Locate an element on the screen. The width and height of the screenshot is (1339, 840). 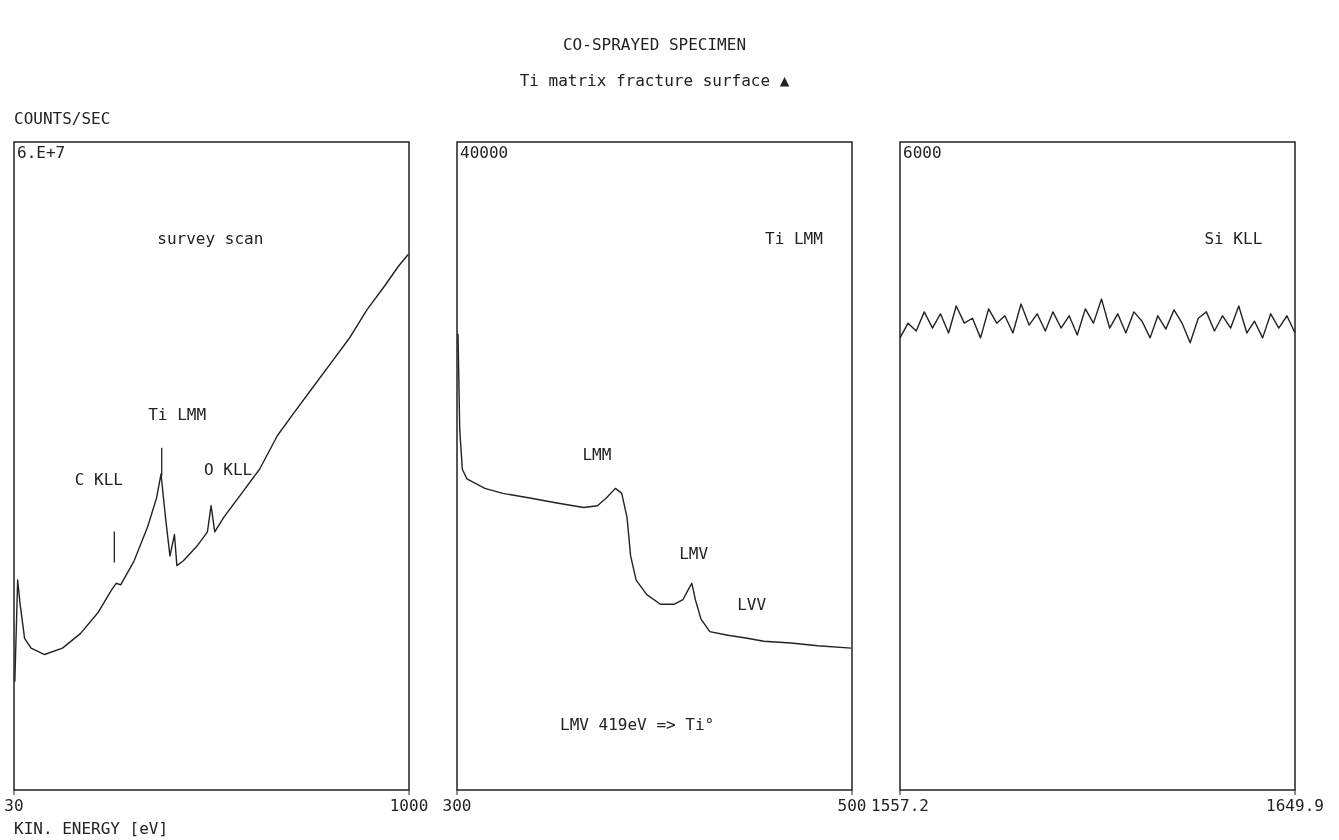
x-tick-label: 30 is located at coordinates (14, 805).